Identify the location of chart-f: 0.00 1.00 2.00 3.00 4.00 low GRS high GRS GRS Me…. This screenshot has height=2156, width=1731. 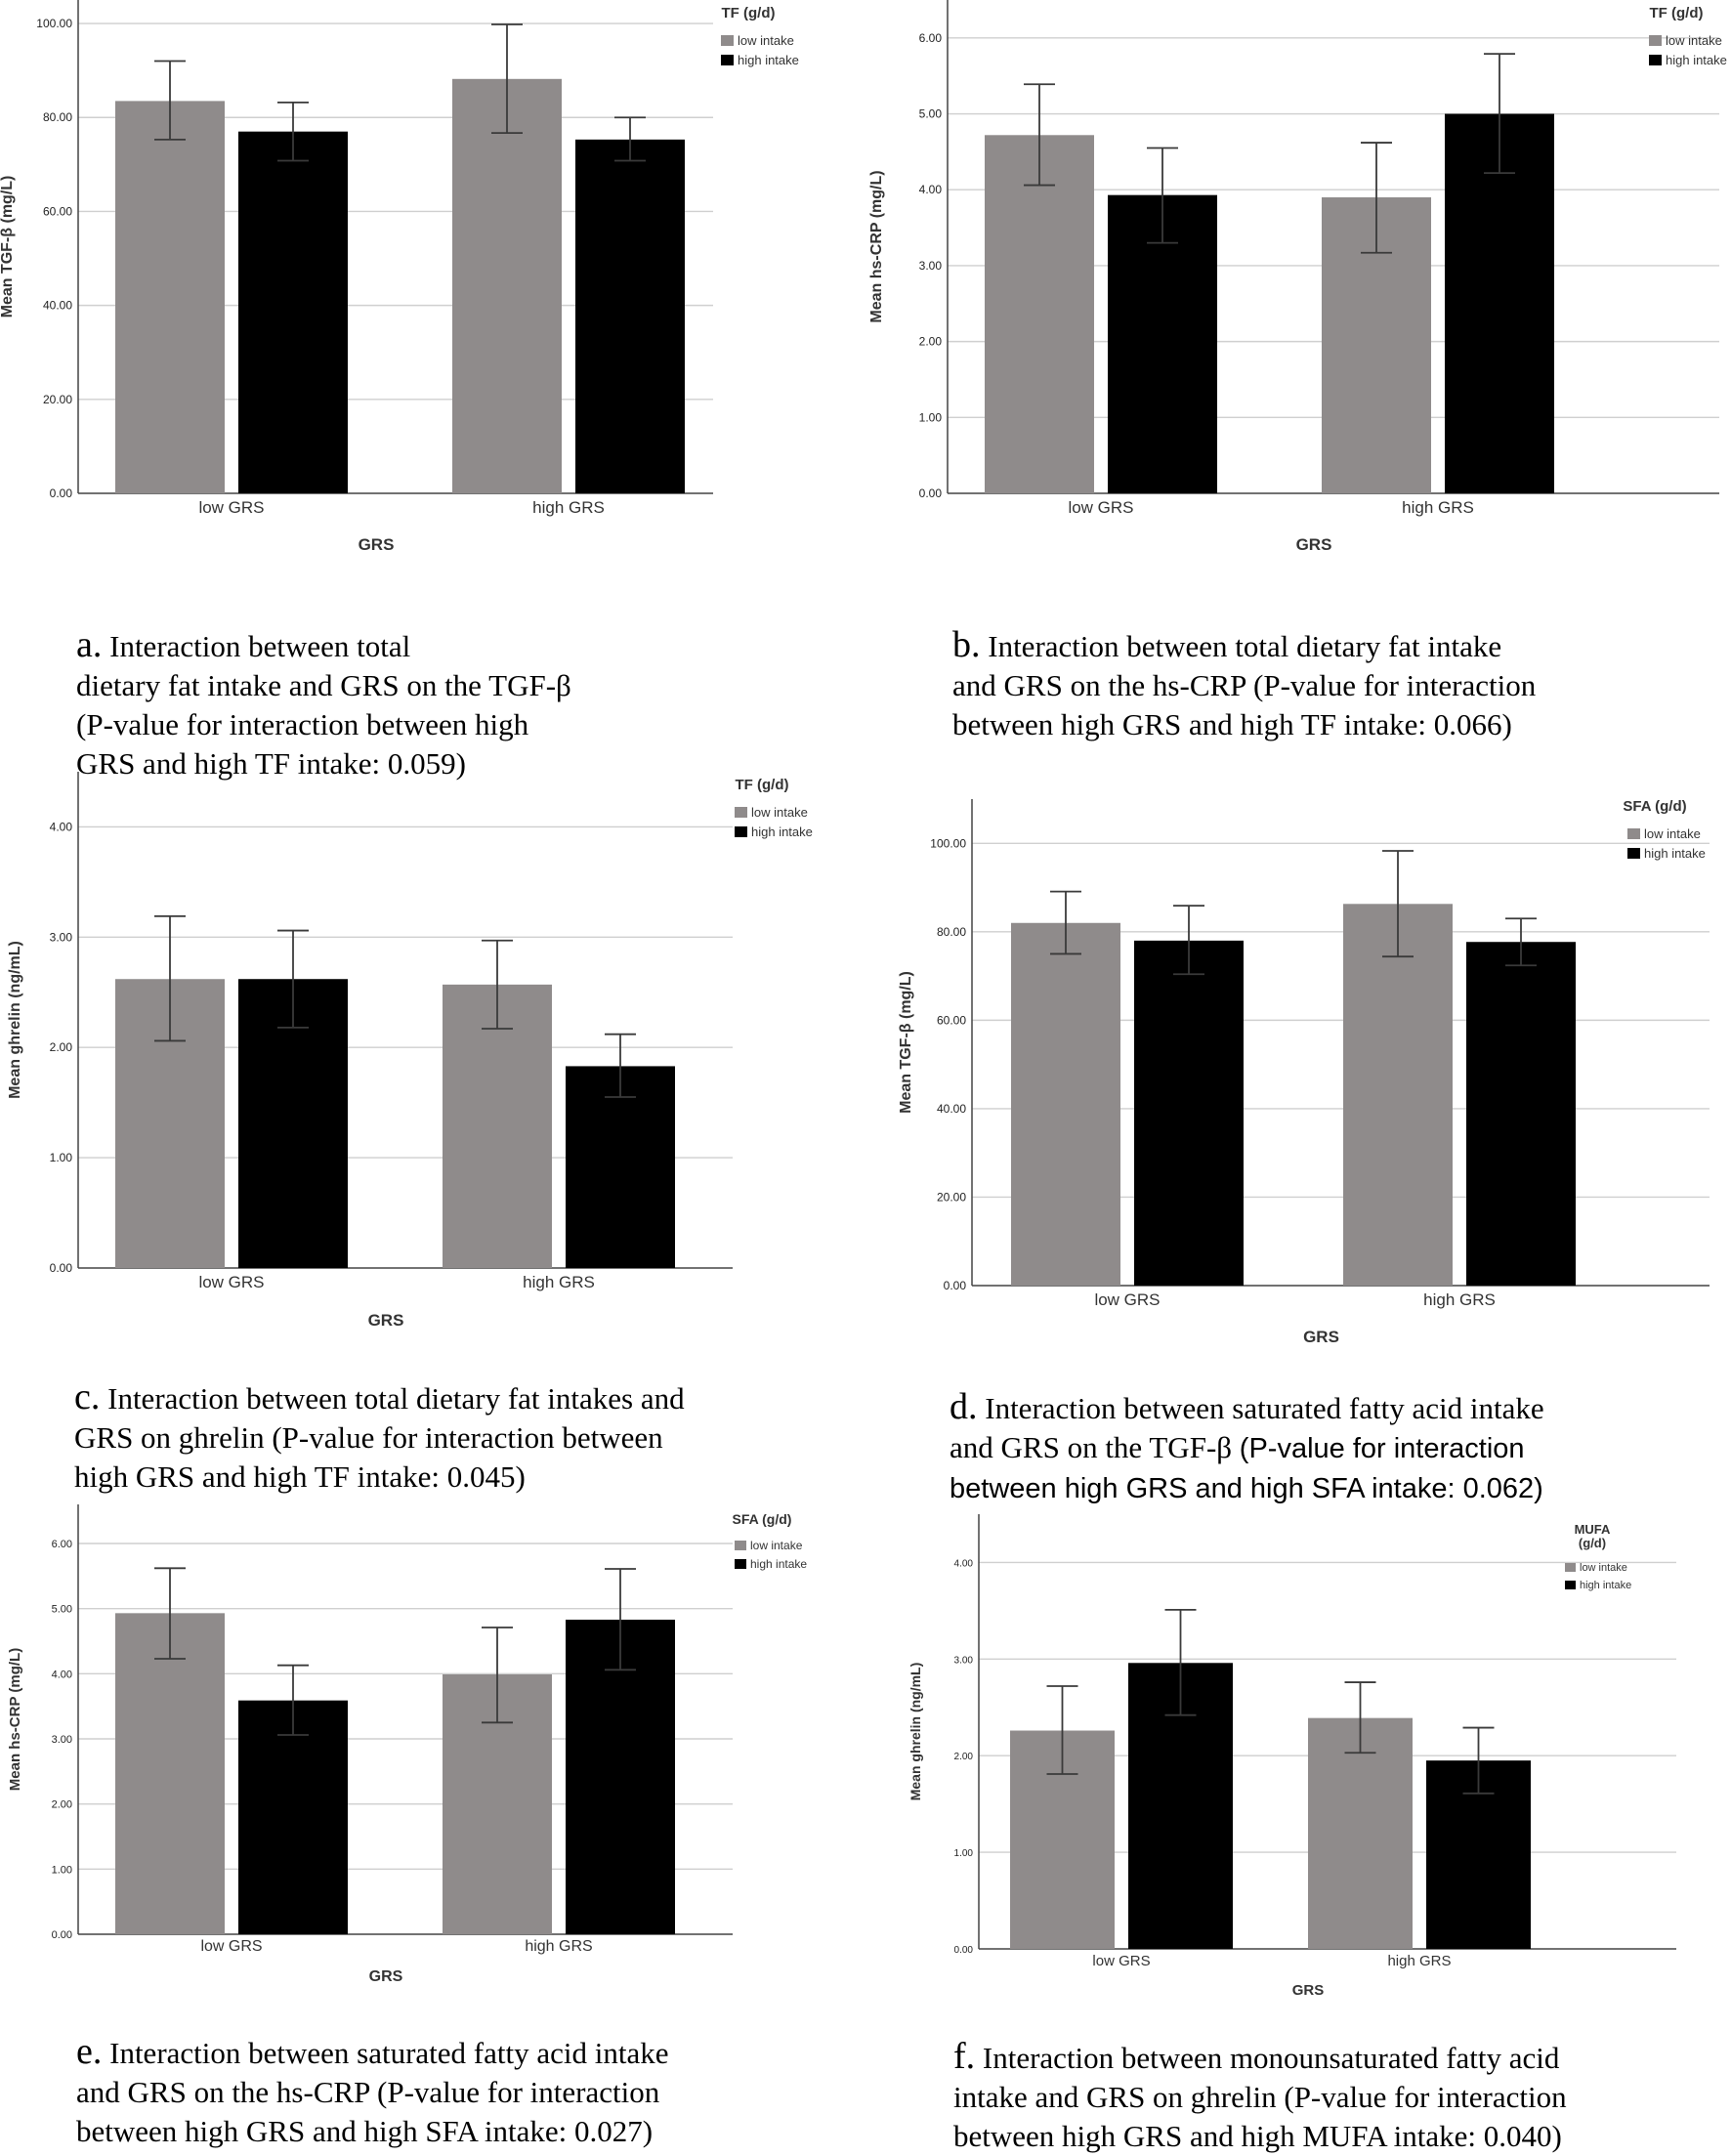
(1292, 1757).